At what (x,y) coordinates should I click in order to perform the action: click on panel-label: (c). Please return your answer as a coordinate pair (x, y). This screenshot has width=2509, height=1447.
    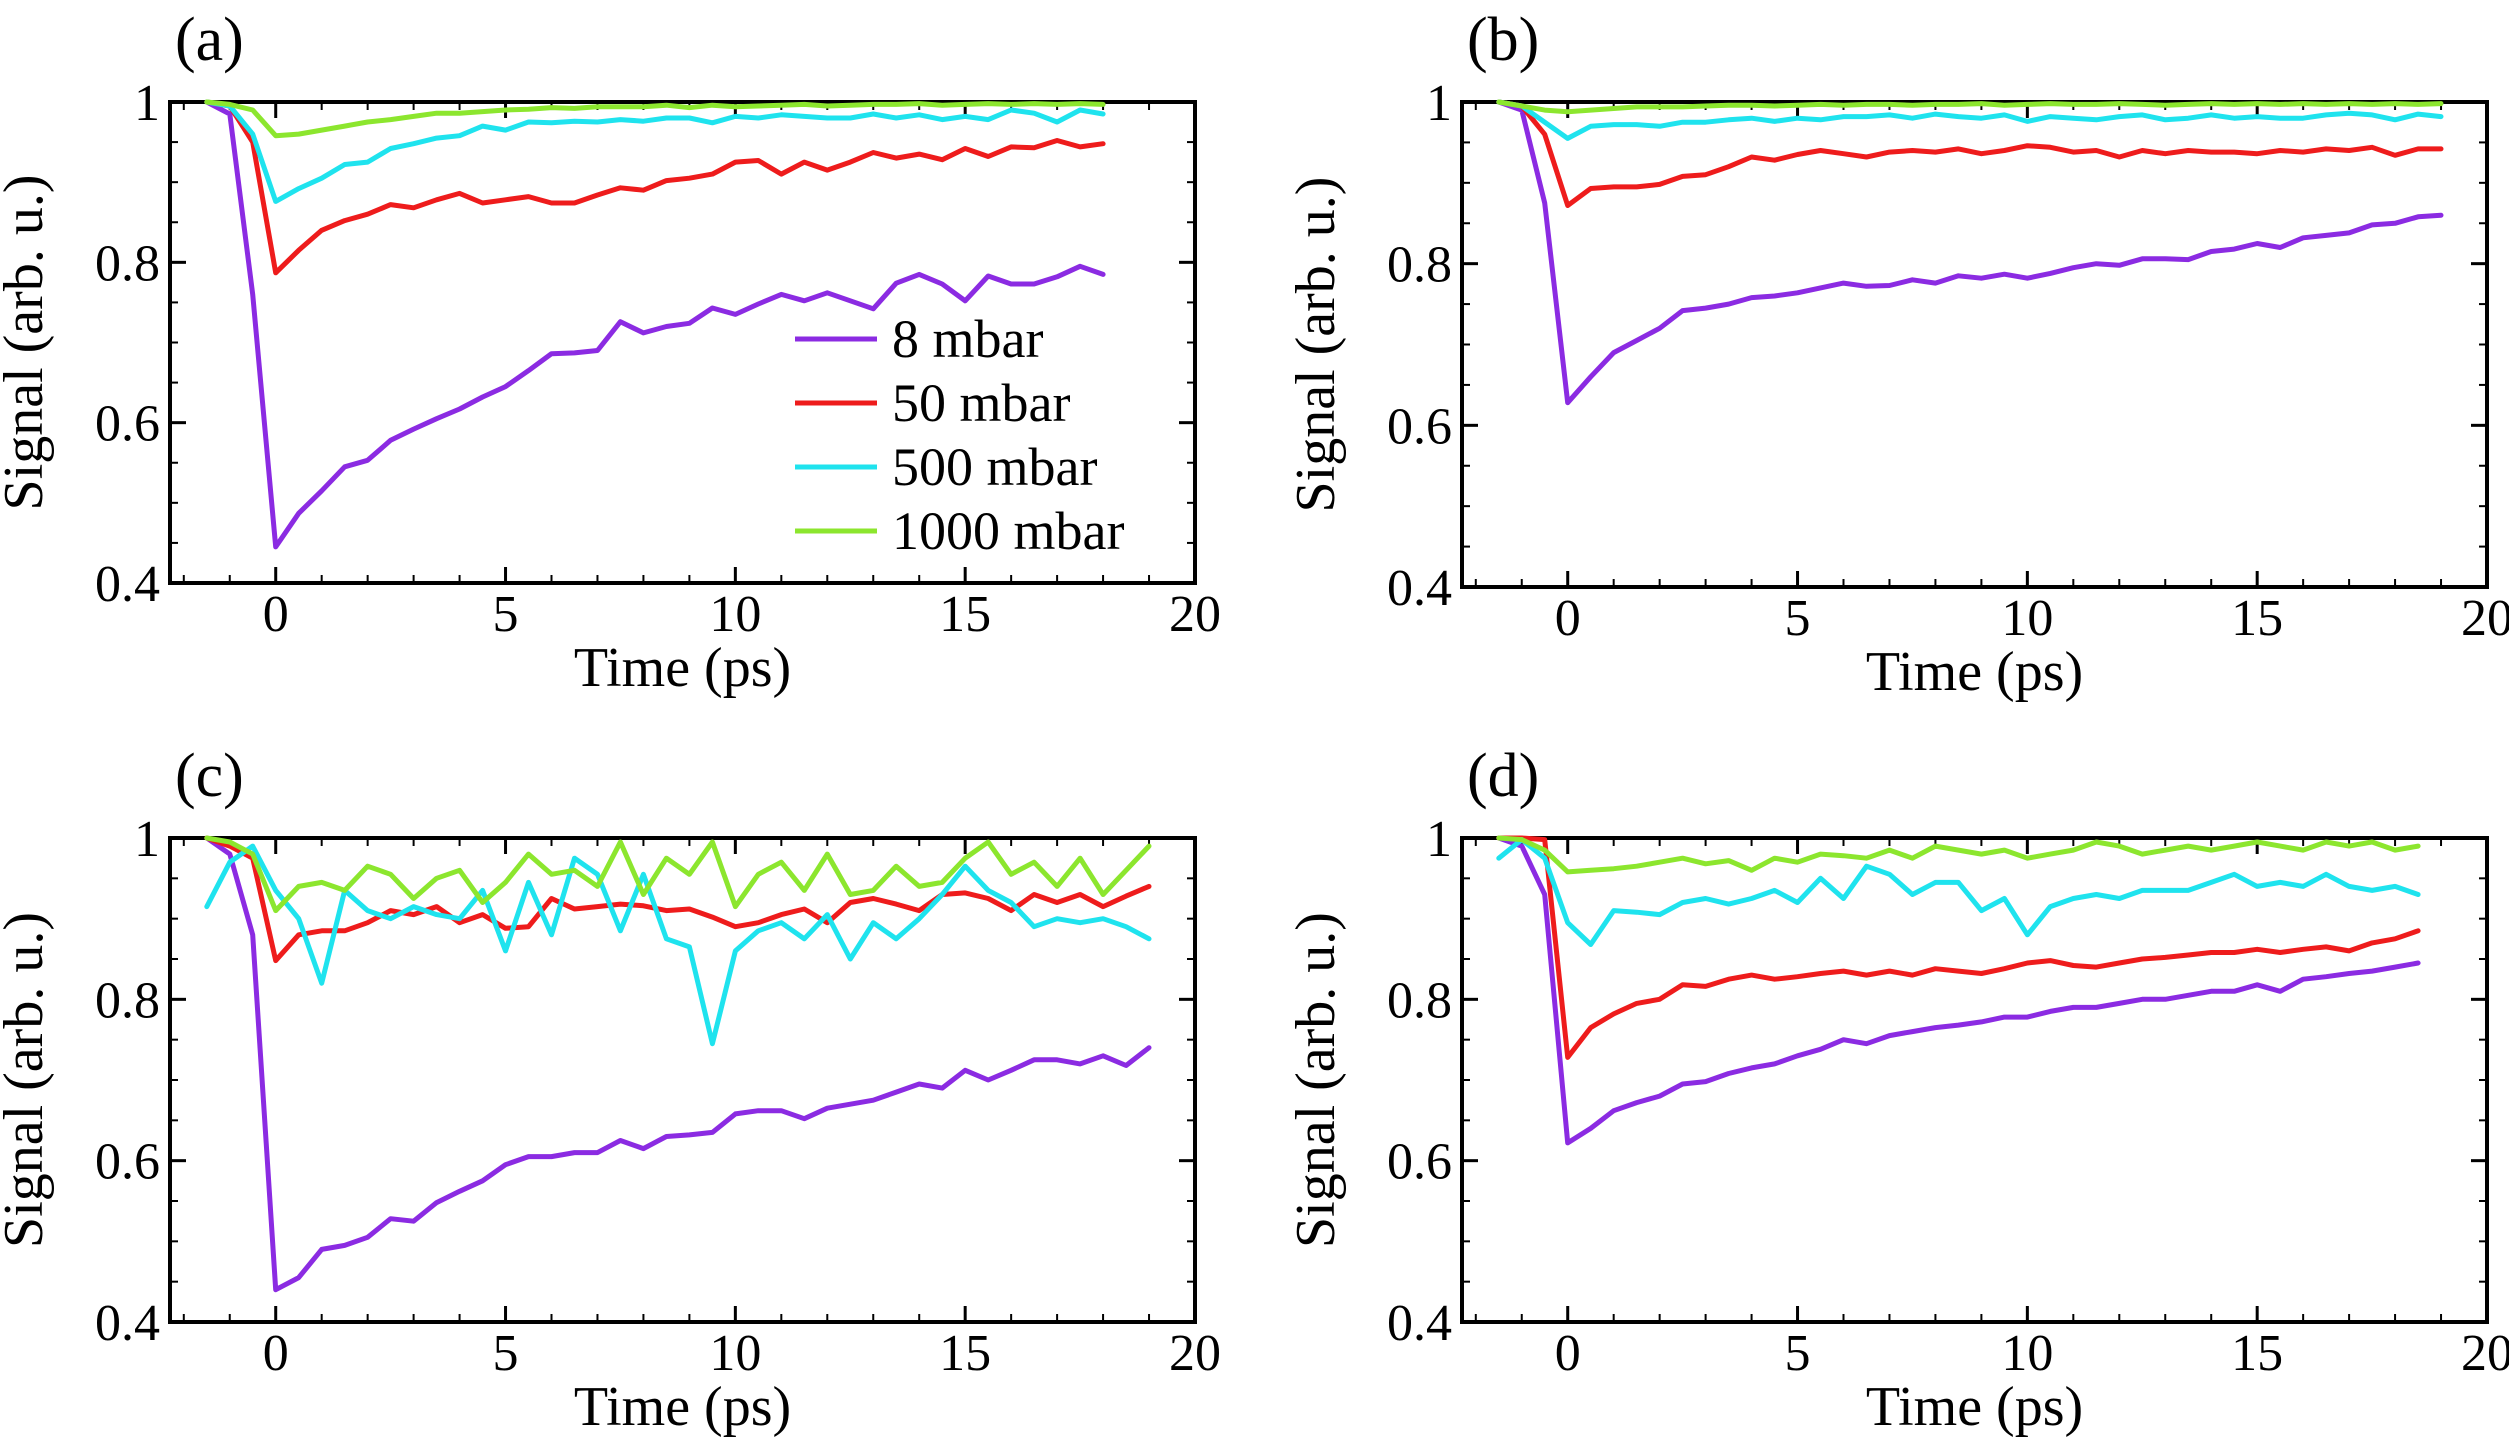
    Looking at the image, I should click on (209, 776).